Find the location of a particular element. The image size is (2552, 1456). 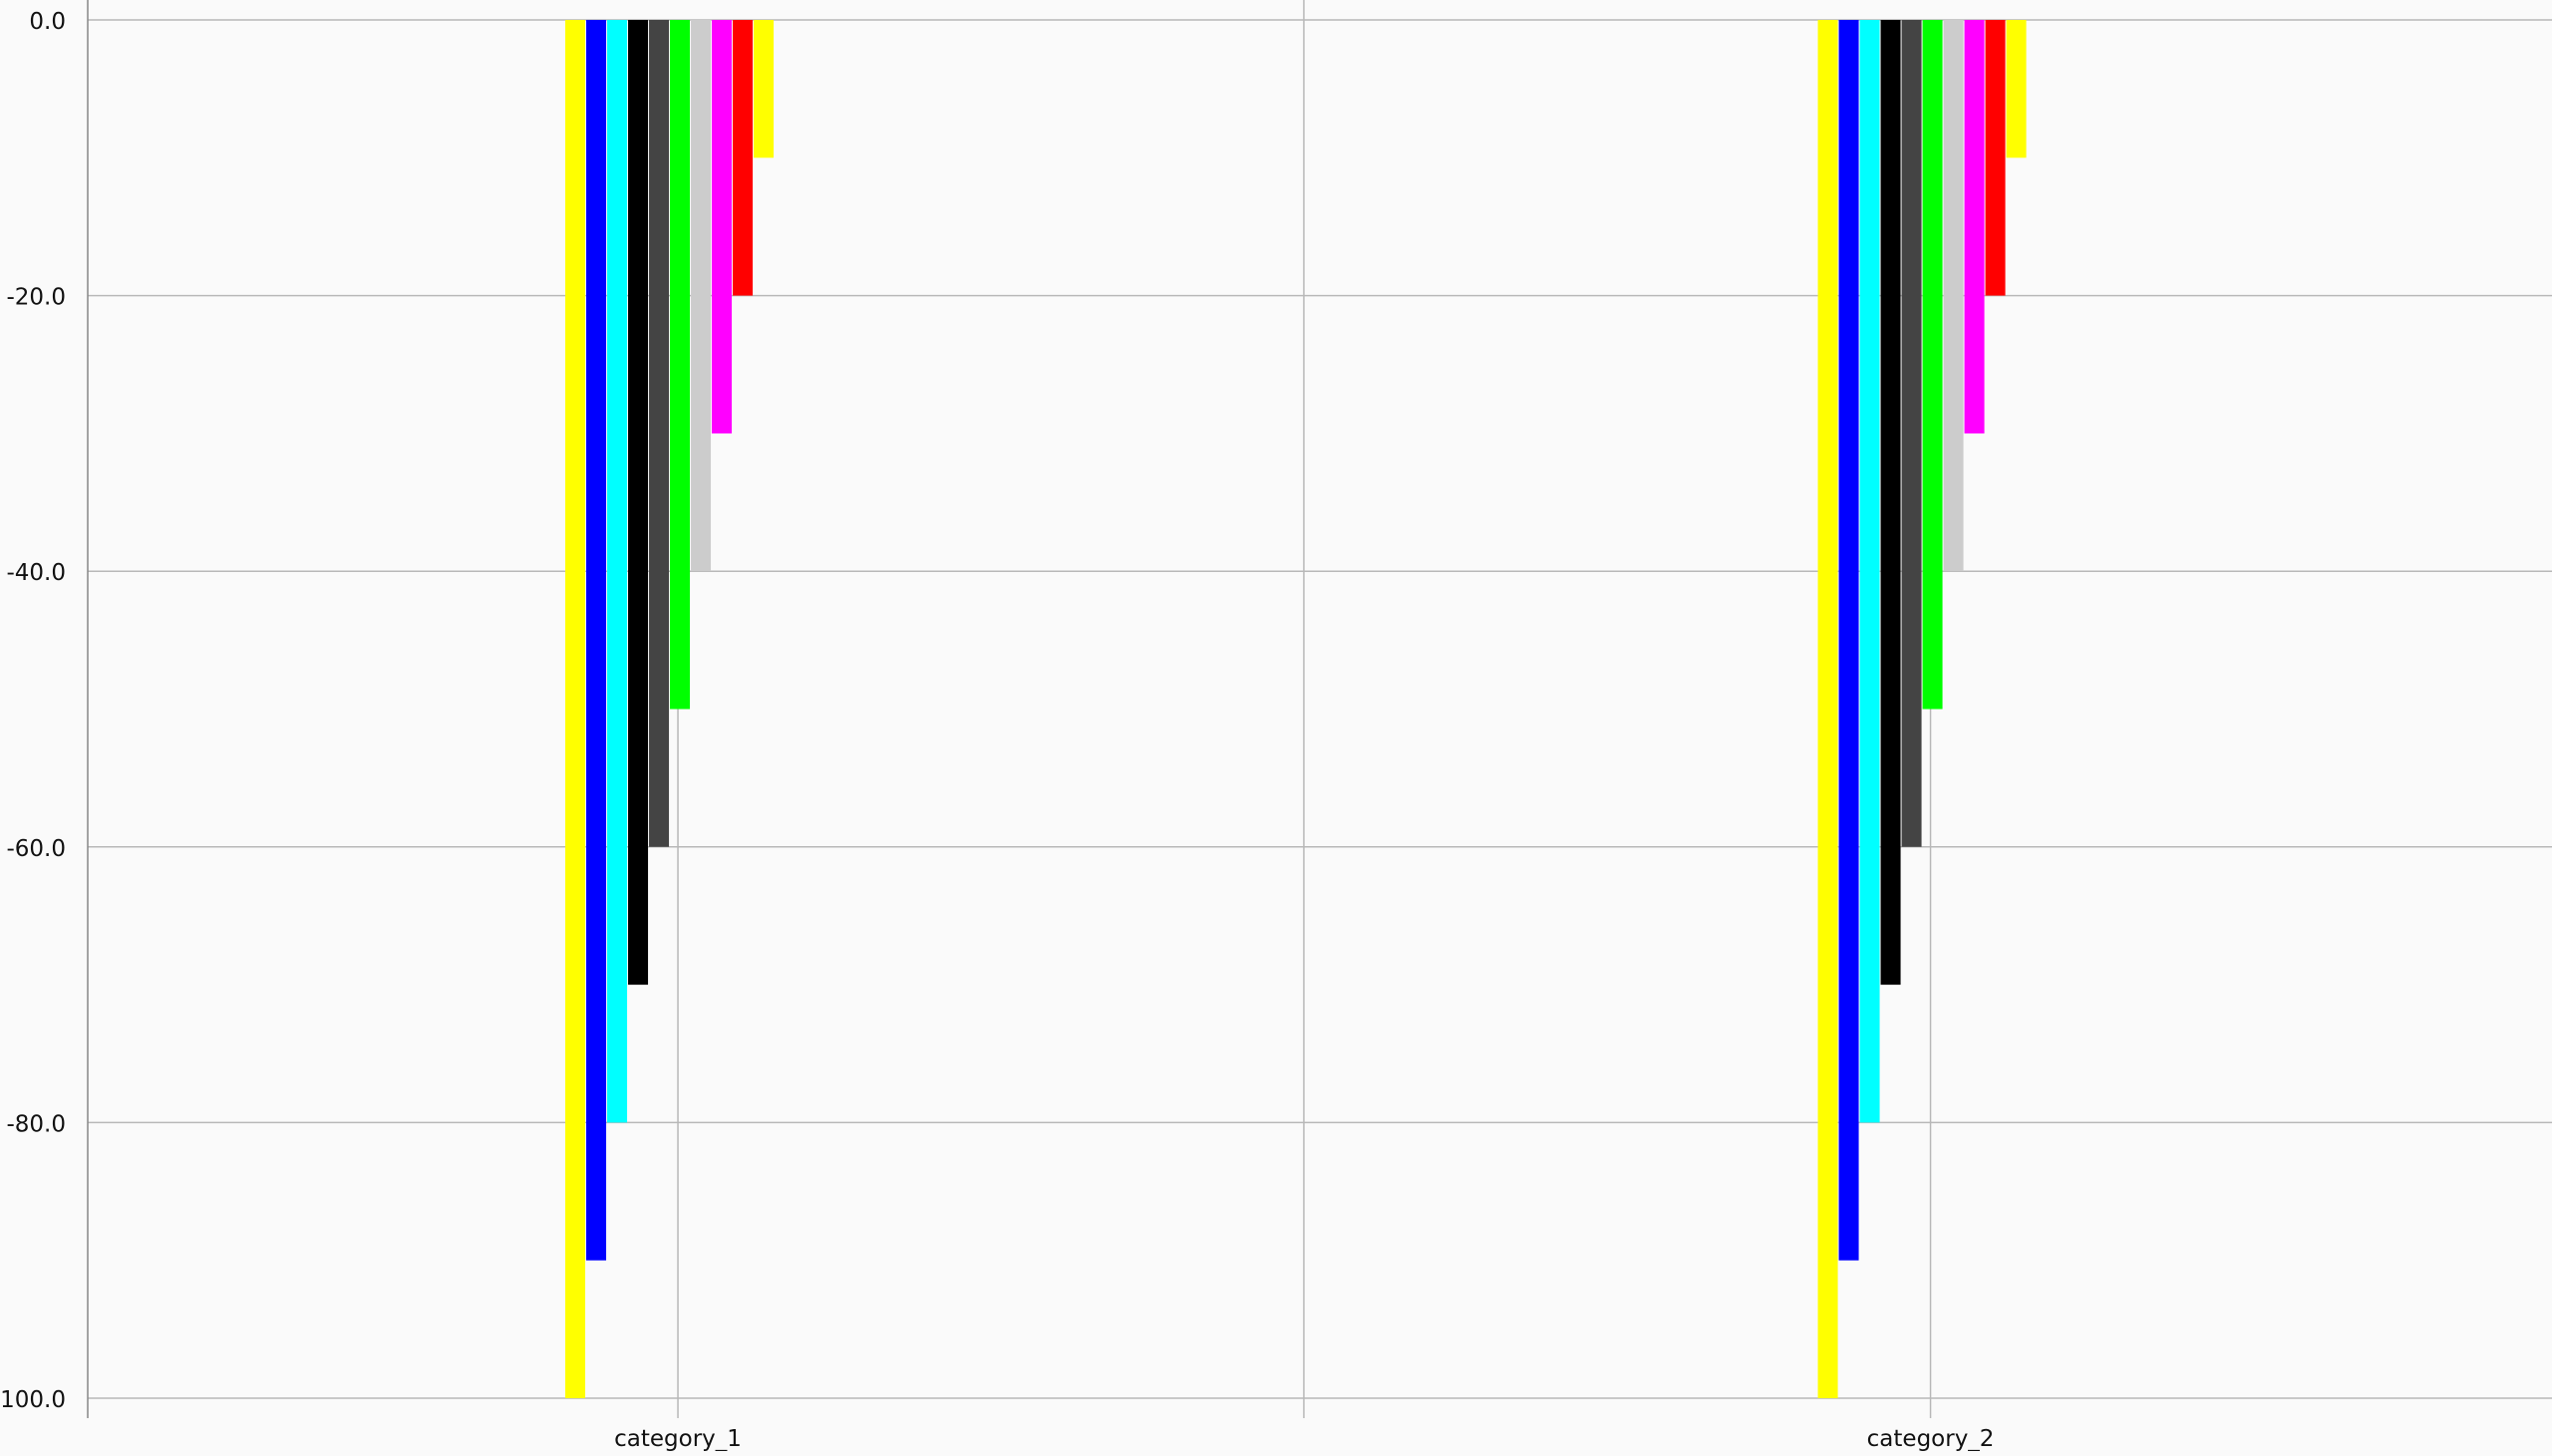

y-tick-label: -80.0 is located at coordinates (36, 1124).